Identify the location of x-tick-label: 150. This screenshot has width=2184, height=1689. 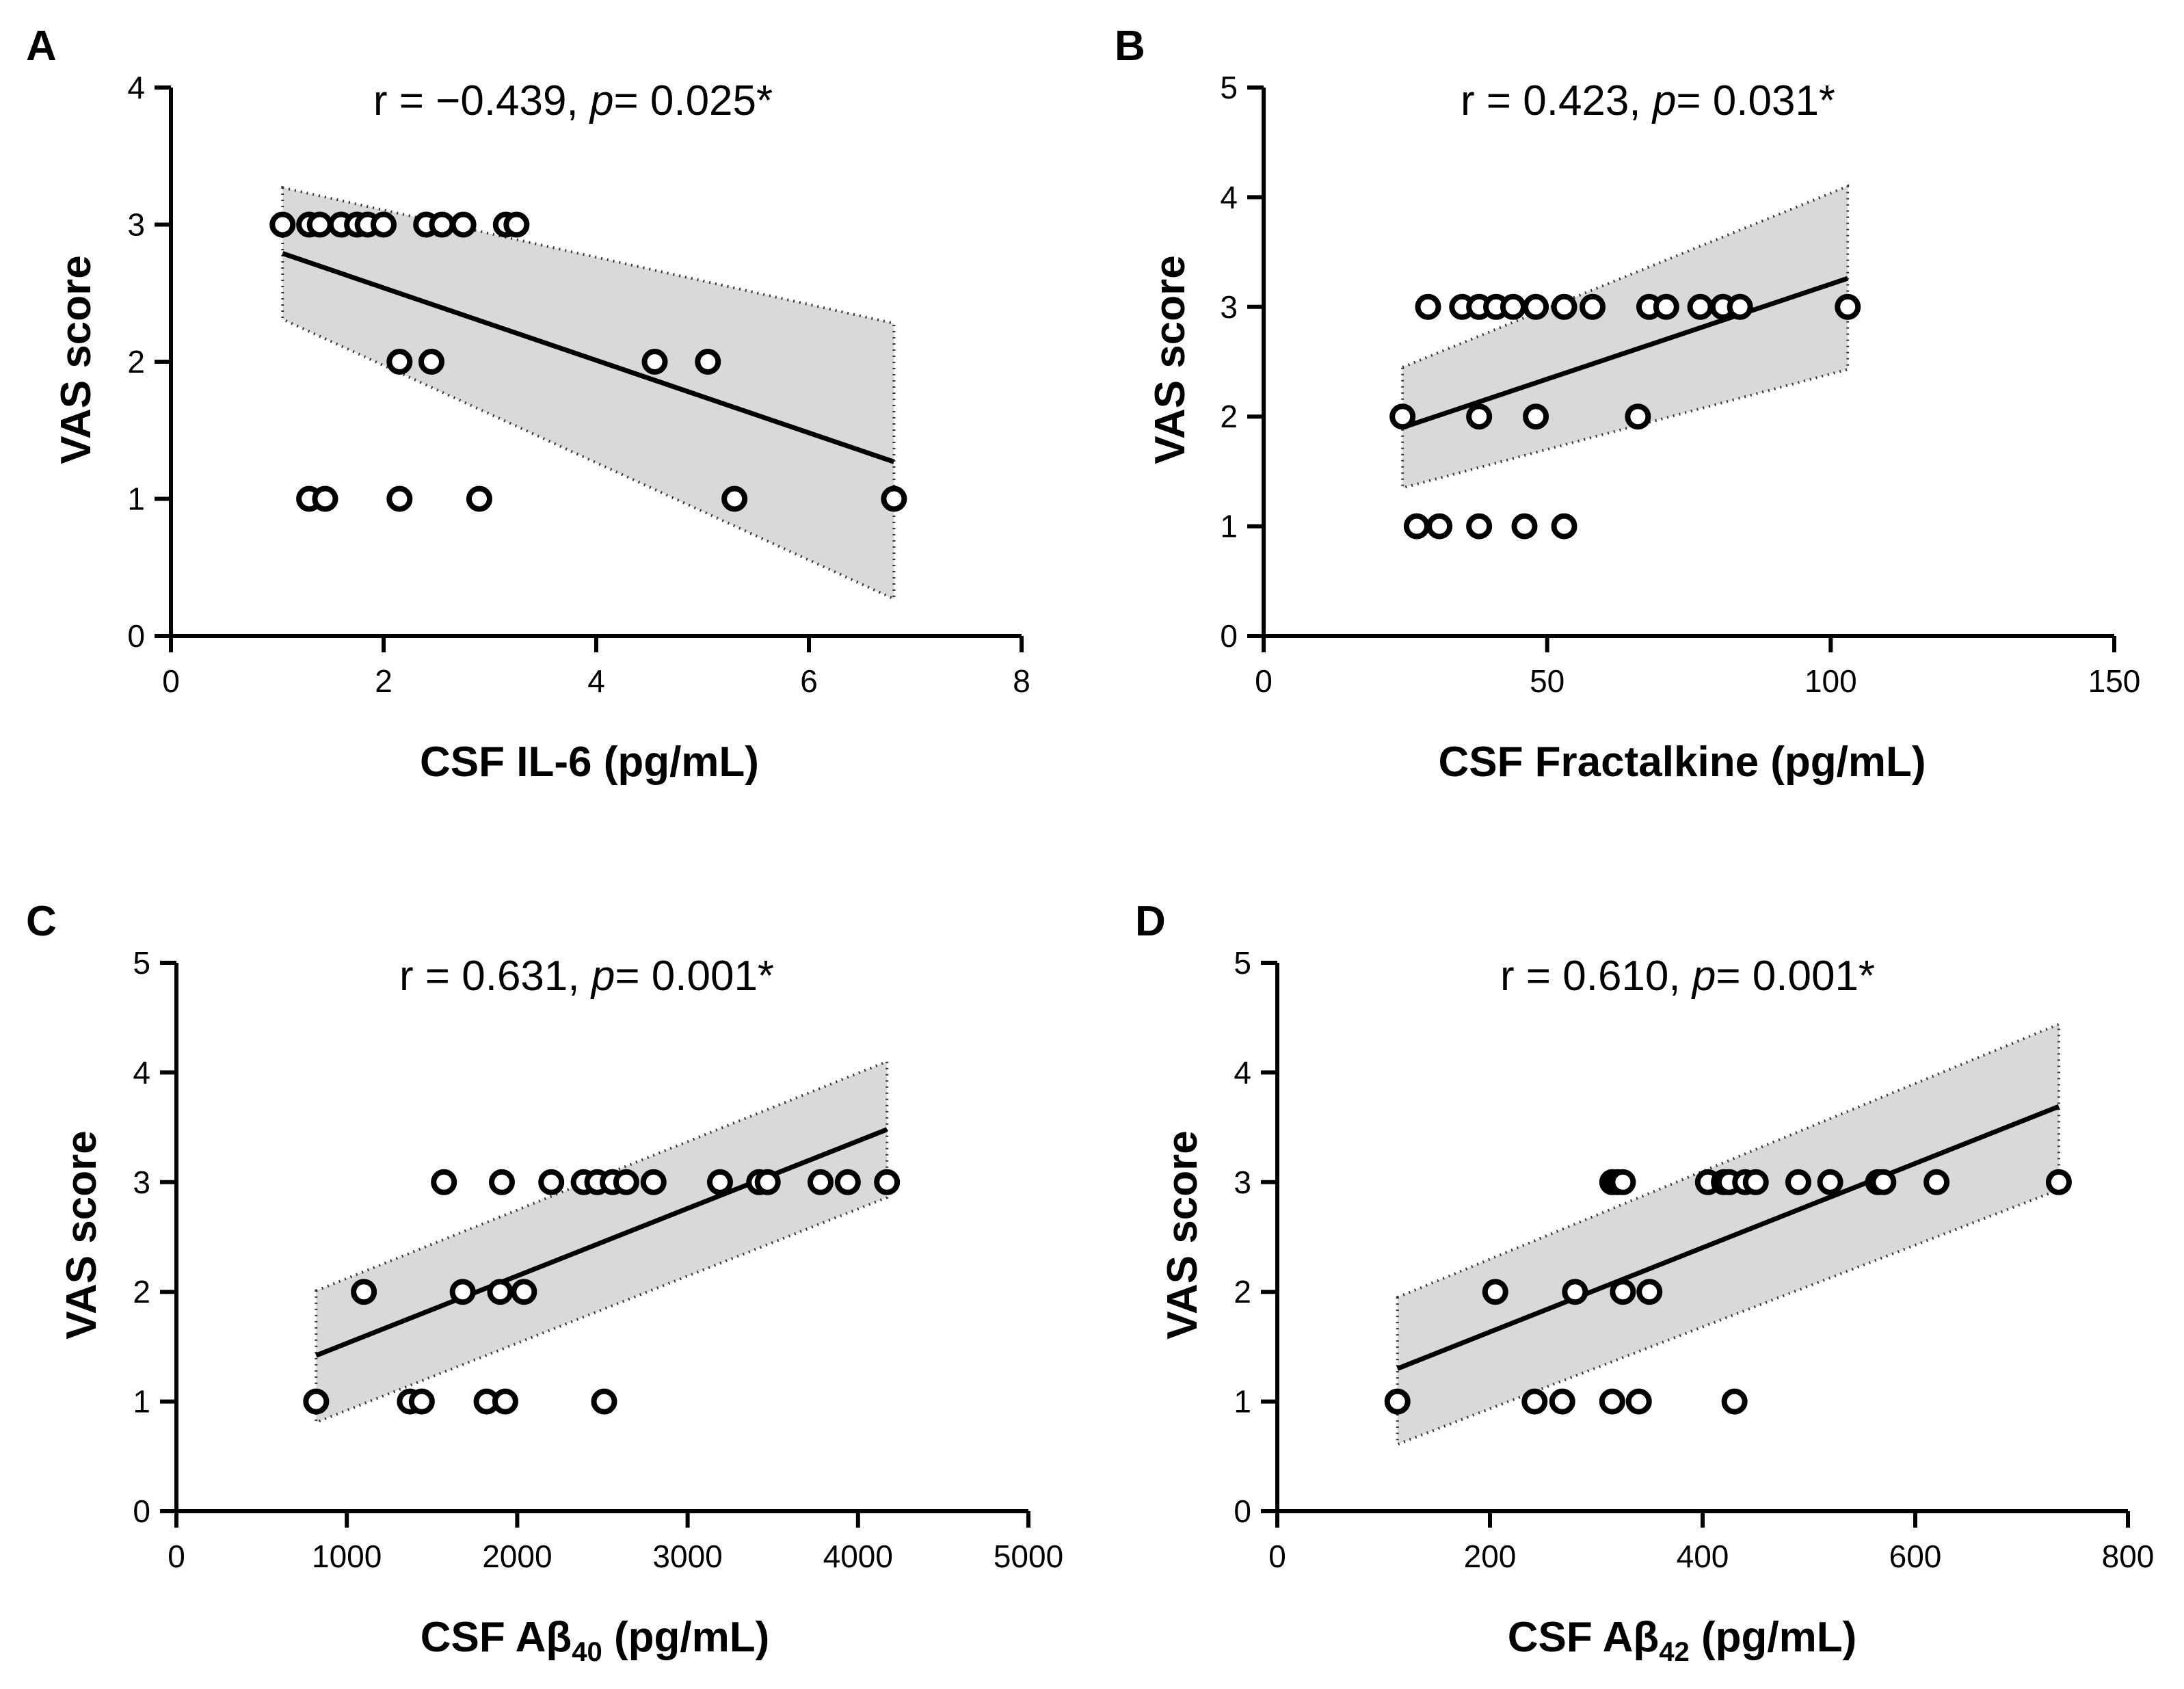
(2114, 681).